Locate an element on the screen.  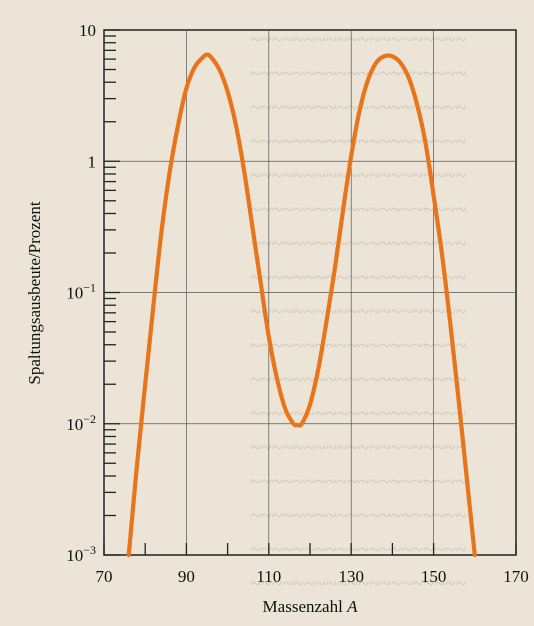
x-tick-label: 150 is located at coordinates (434, 576).